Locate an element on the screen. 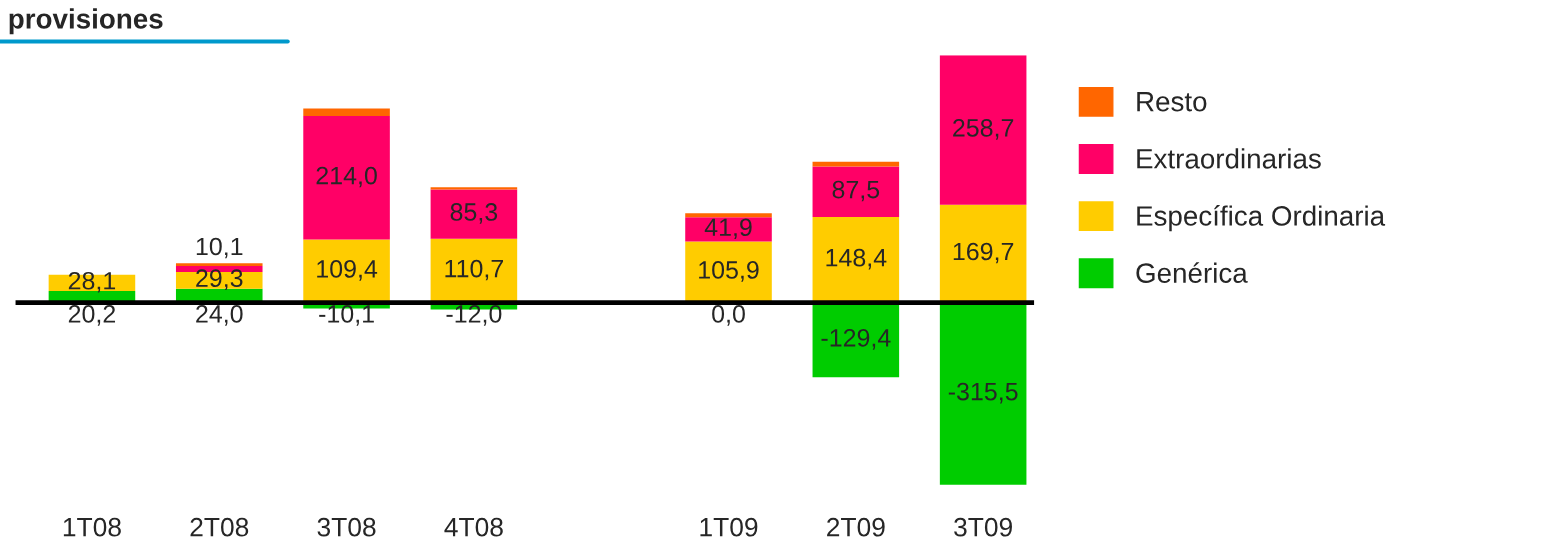 This screenshot has height=553, width=1555. data-label: -129,4 is located at coordinates (856, 339).